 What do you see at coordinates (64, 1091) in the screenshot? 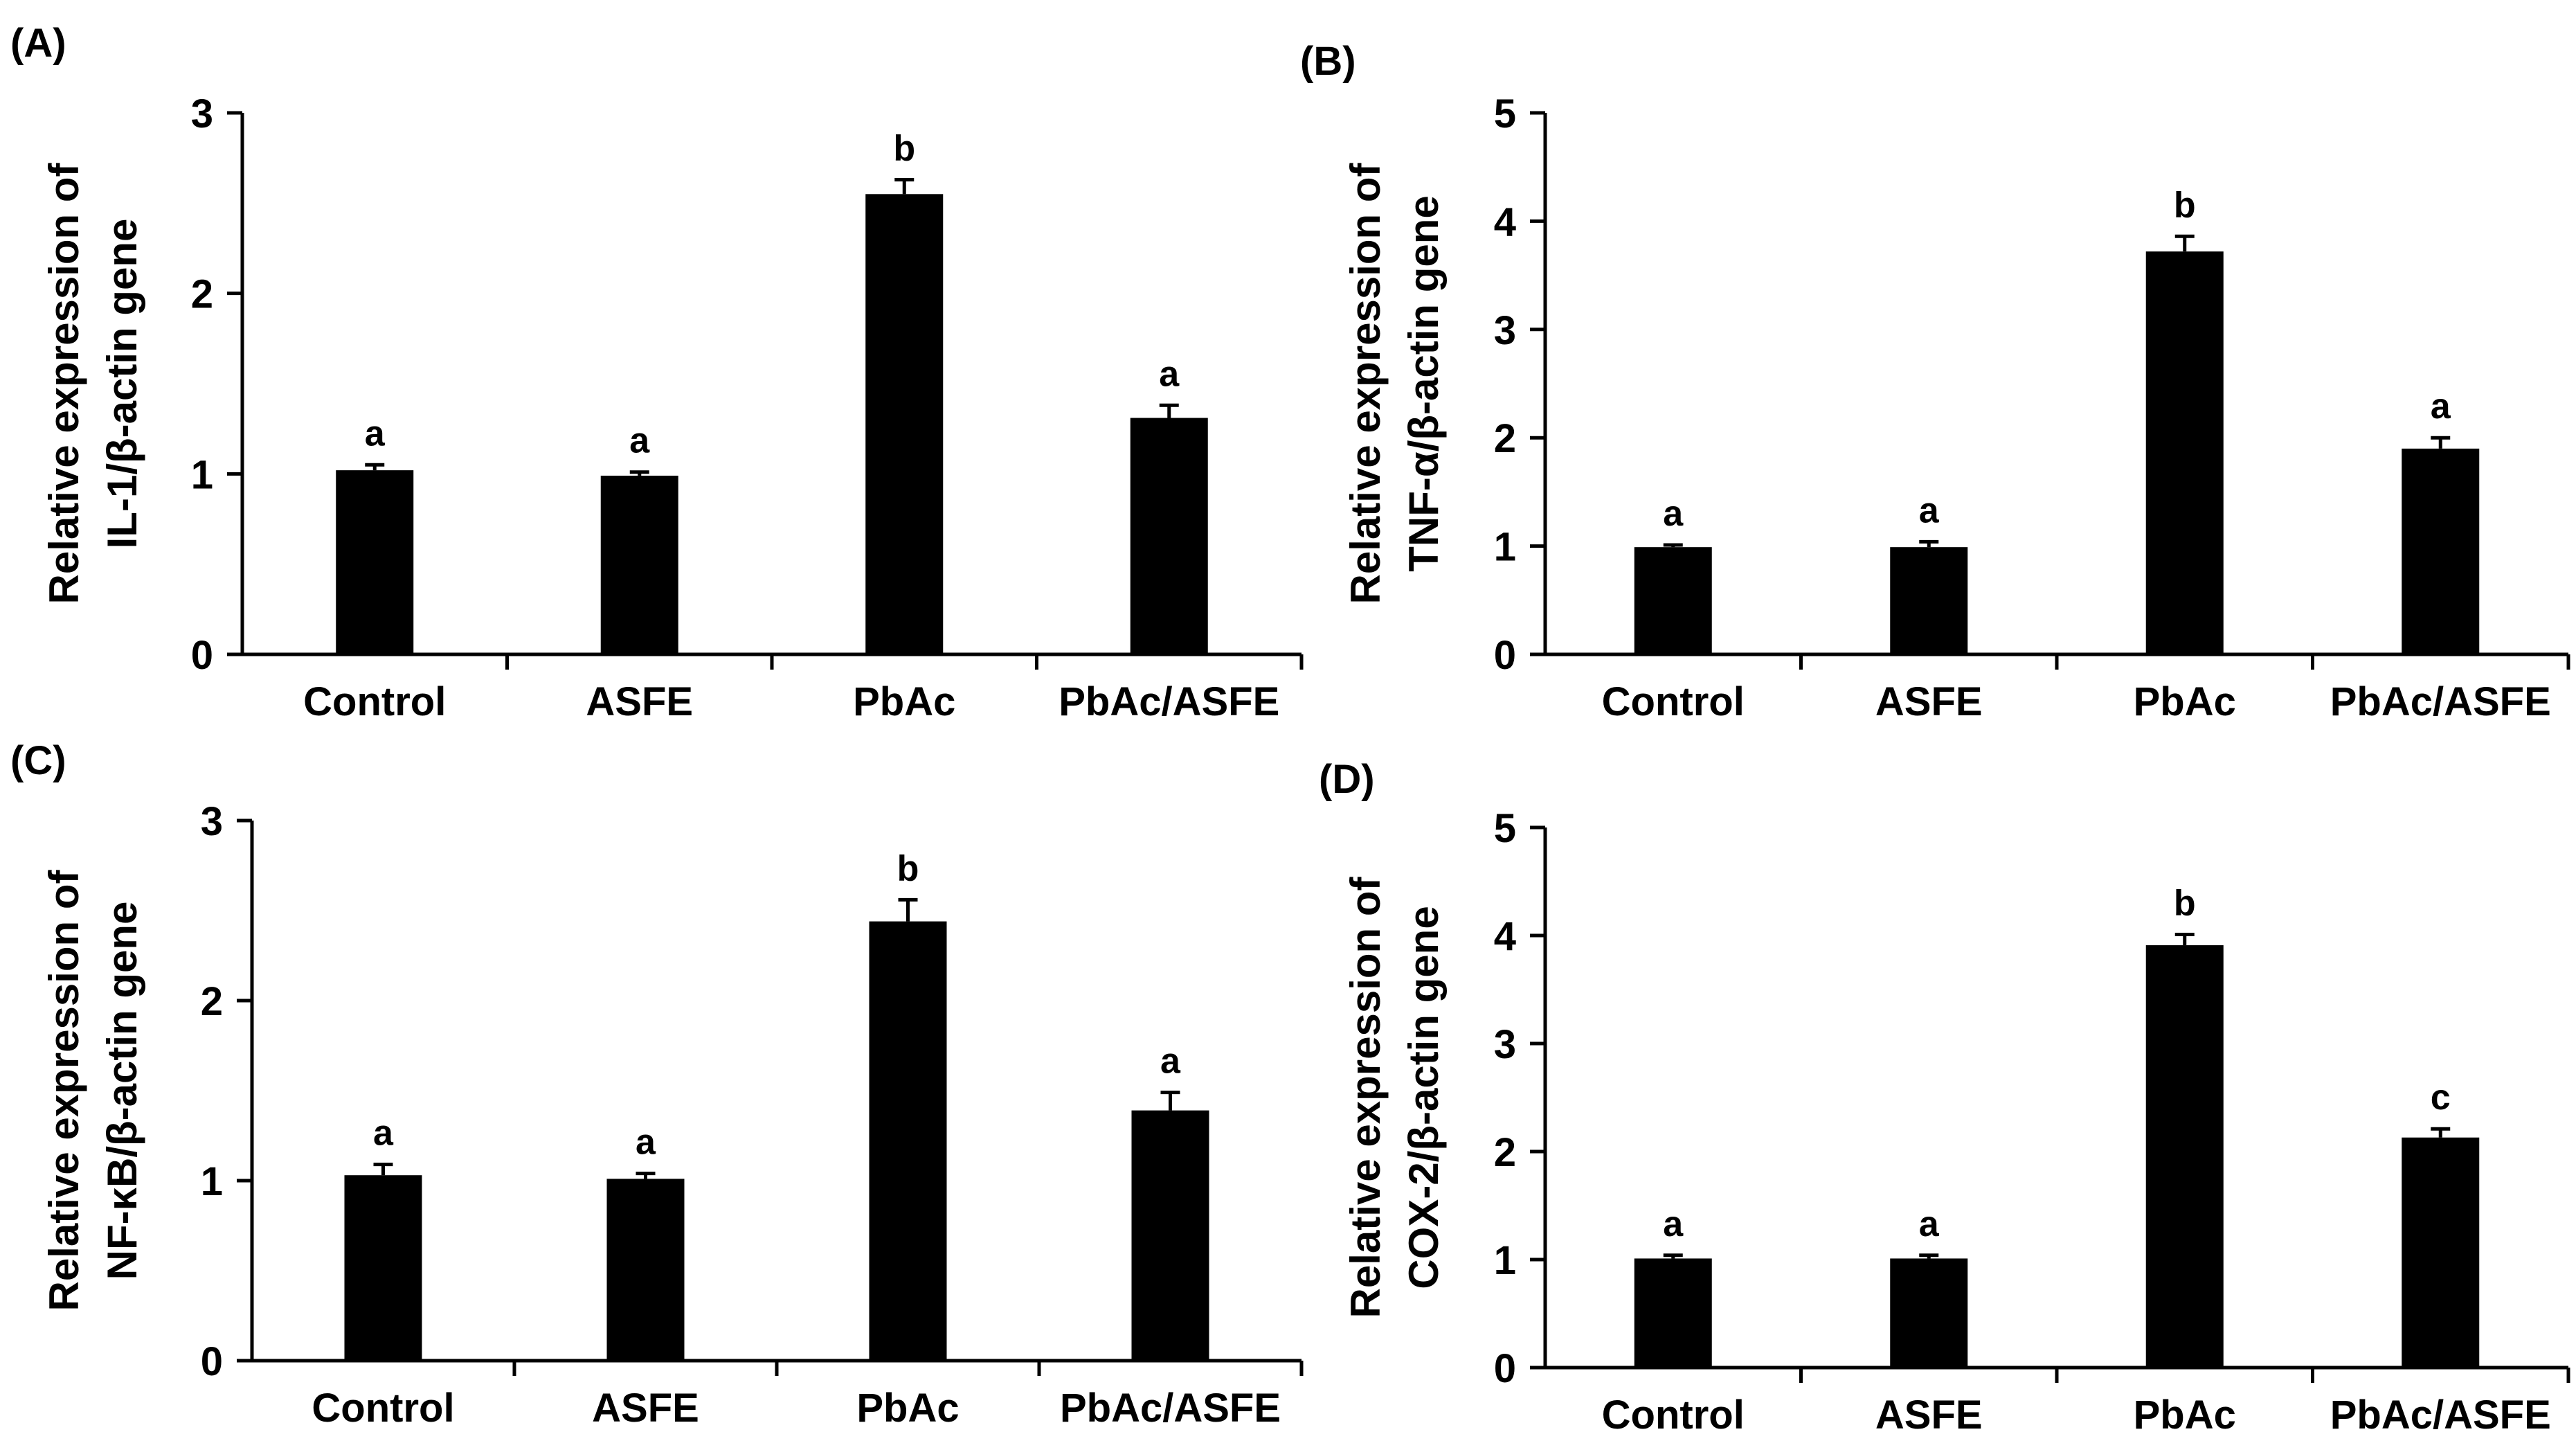
I see `chart-c-ylabel-line1: Relative expression of` at bounding box center [64, 1091].